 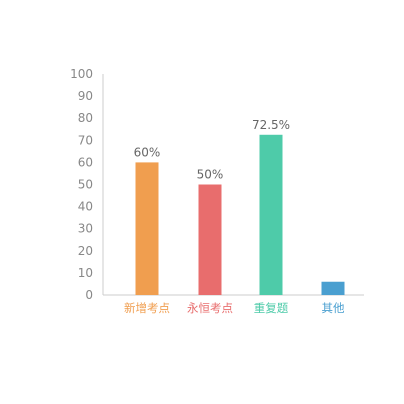 I want to click on y-tick-label: 0, so click(x=89, y=295).